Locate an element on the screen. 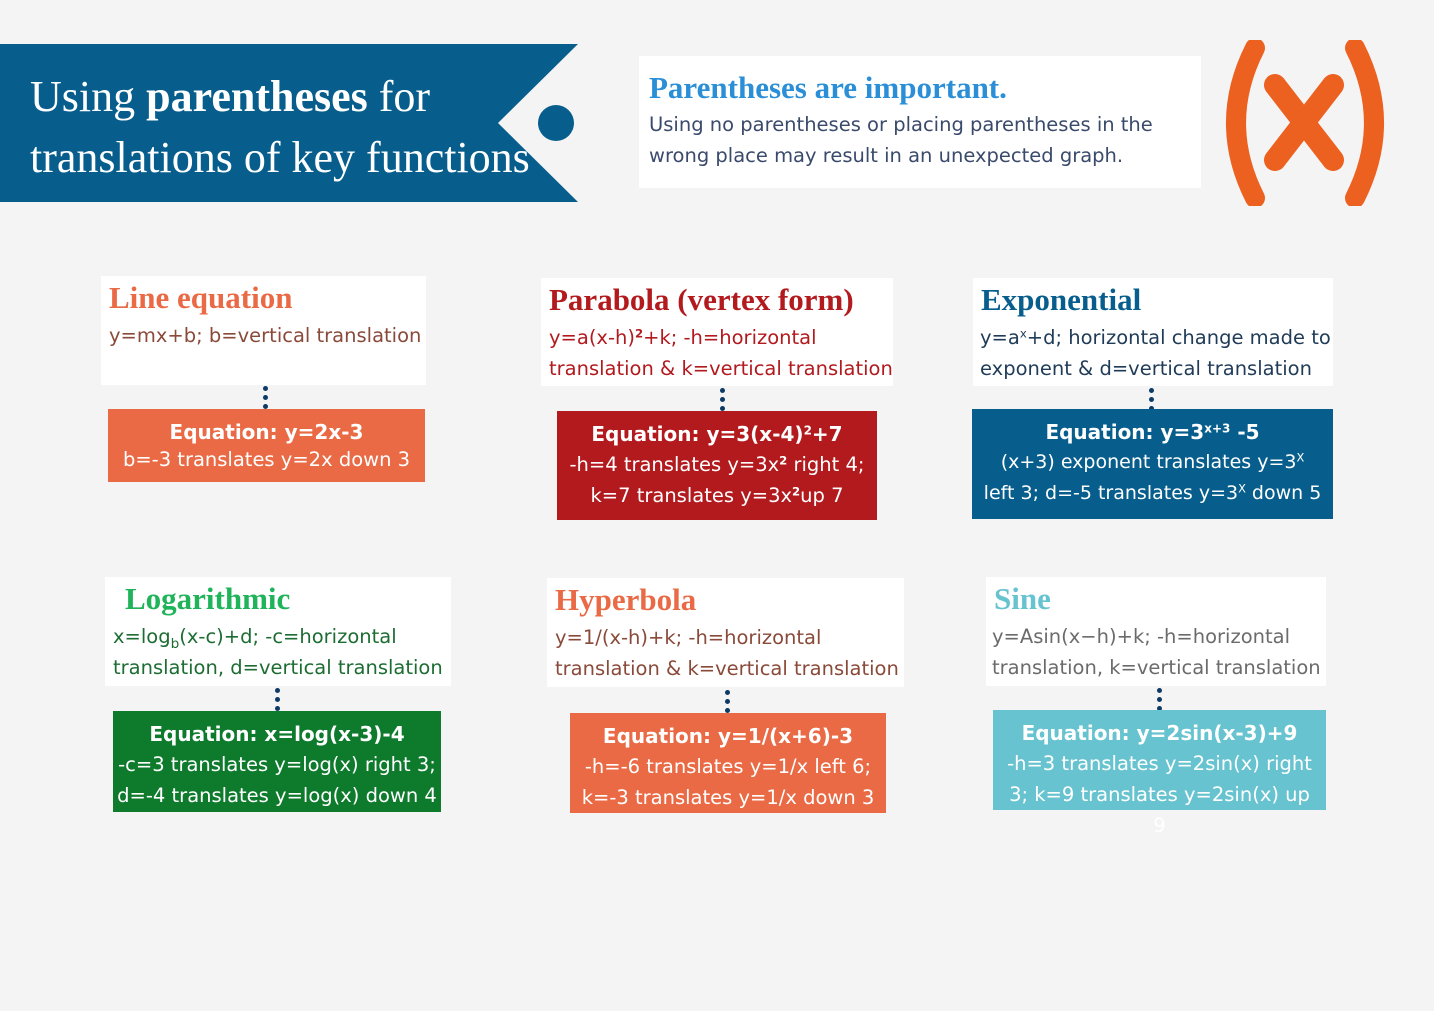 The image size is (1434, 1011). equation-explain-2: d=-4 translates y=log(x) down 4 is located at coordinates (277, 795).